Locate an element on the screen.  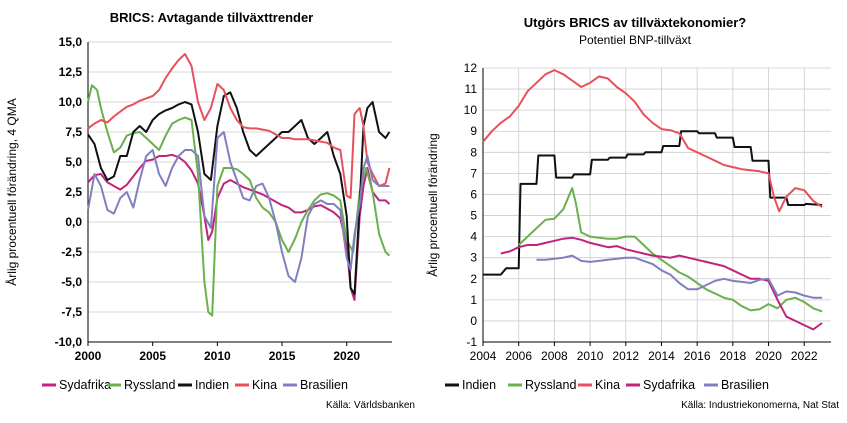
right-y-tick-label: 9 is located at coordinates (473, 131).